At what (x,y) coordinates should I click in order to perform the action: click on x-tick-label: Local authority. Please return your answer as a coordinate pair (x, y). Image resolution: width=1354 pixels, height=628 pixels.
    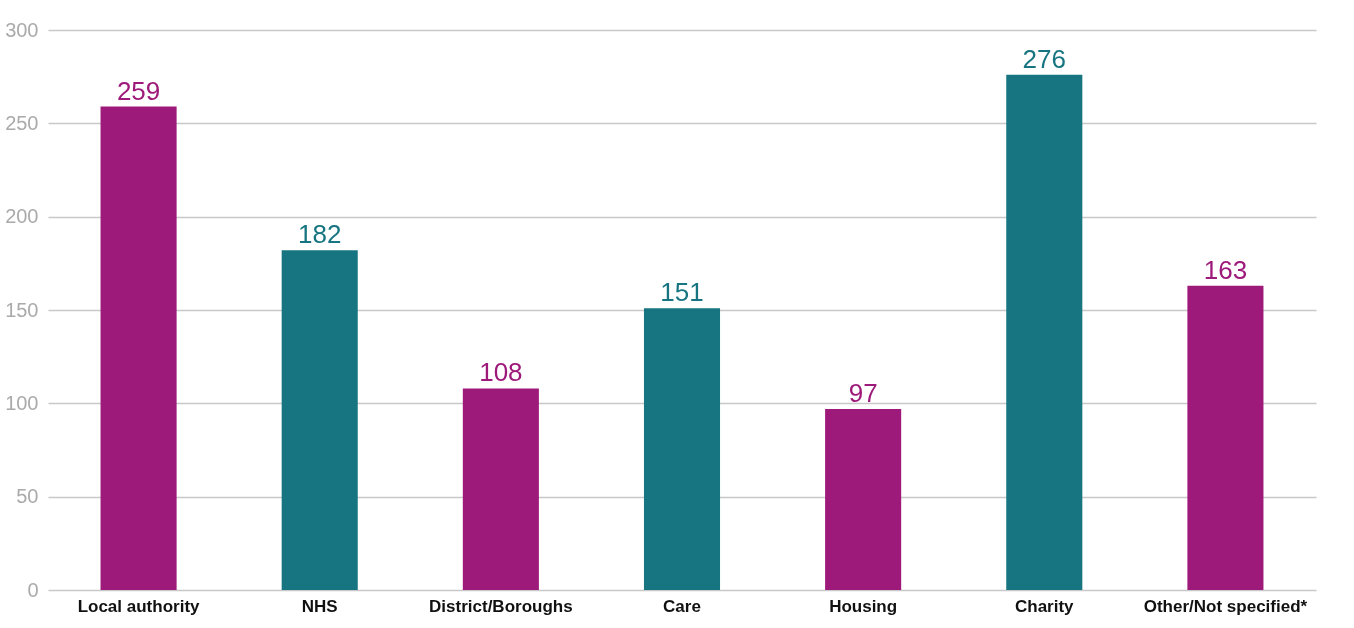
    Looking at the image, I should click on (139, 606).